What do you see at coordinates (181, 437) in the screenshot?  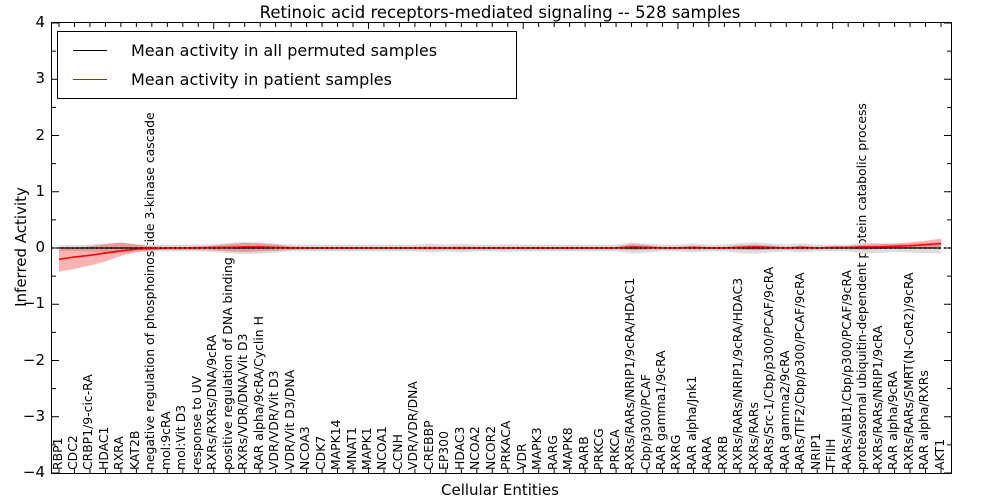 I see `x-tick-label: mol:Vit D3` at bounding box center [181, 437].